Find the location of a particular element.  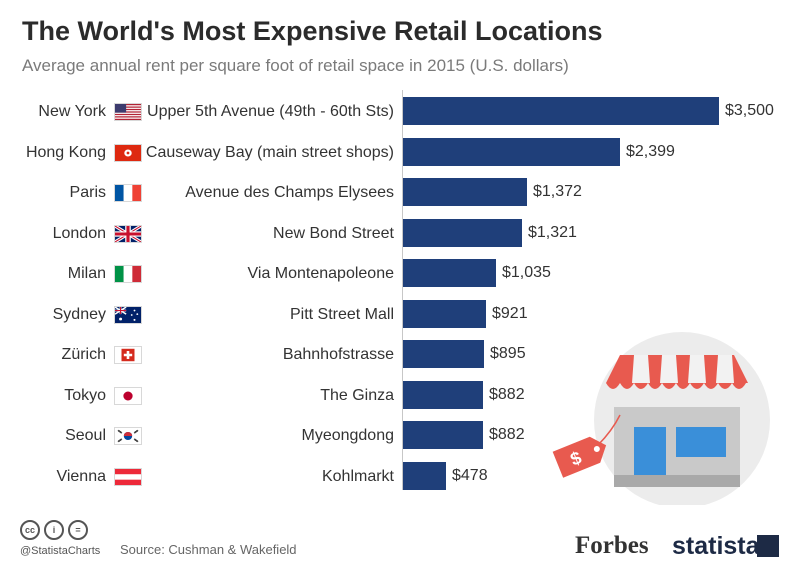

forbes-logo: Forbes is located at coordinates (612, 545).